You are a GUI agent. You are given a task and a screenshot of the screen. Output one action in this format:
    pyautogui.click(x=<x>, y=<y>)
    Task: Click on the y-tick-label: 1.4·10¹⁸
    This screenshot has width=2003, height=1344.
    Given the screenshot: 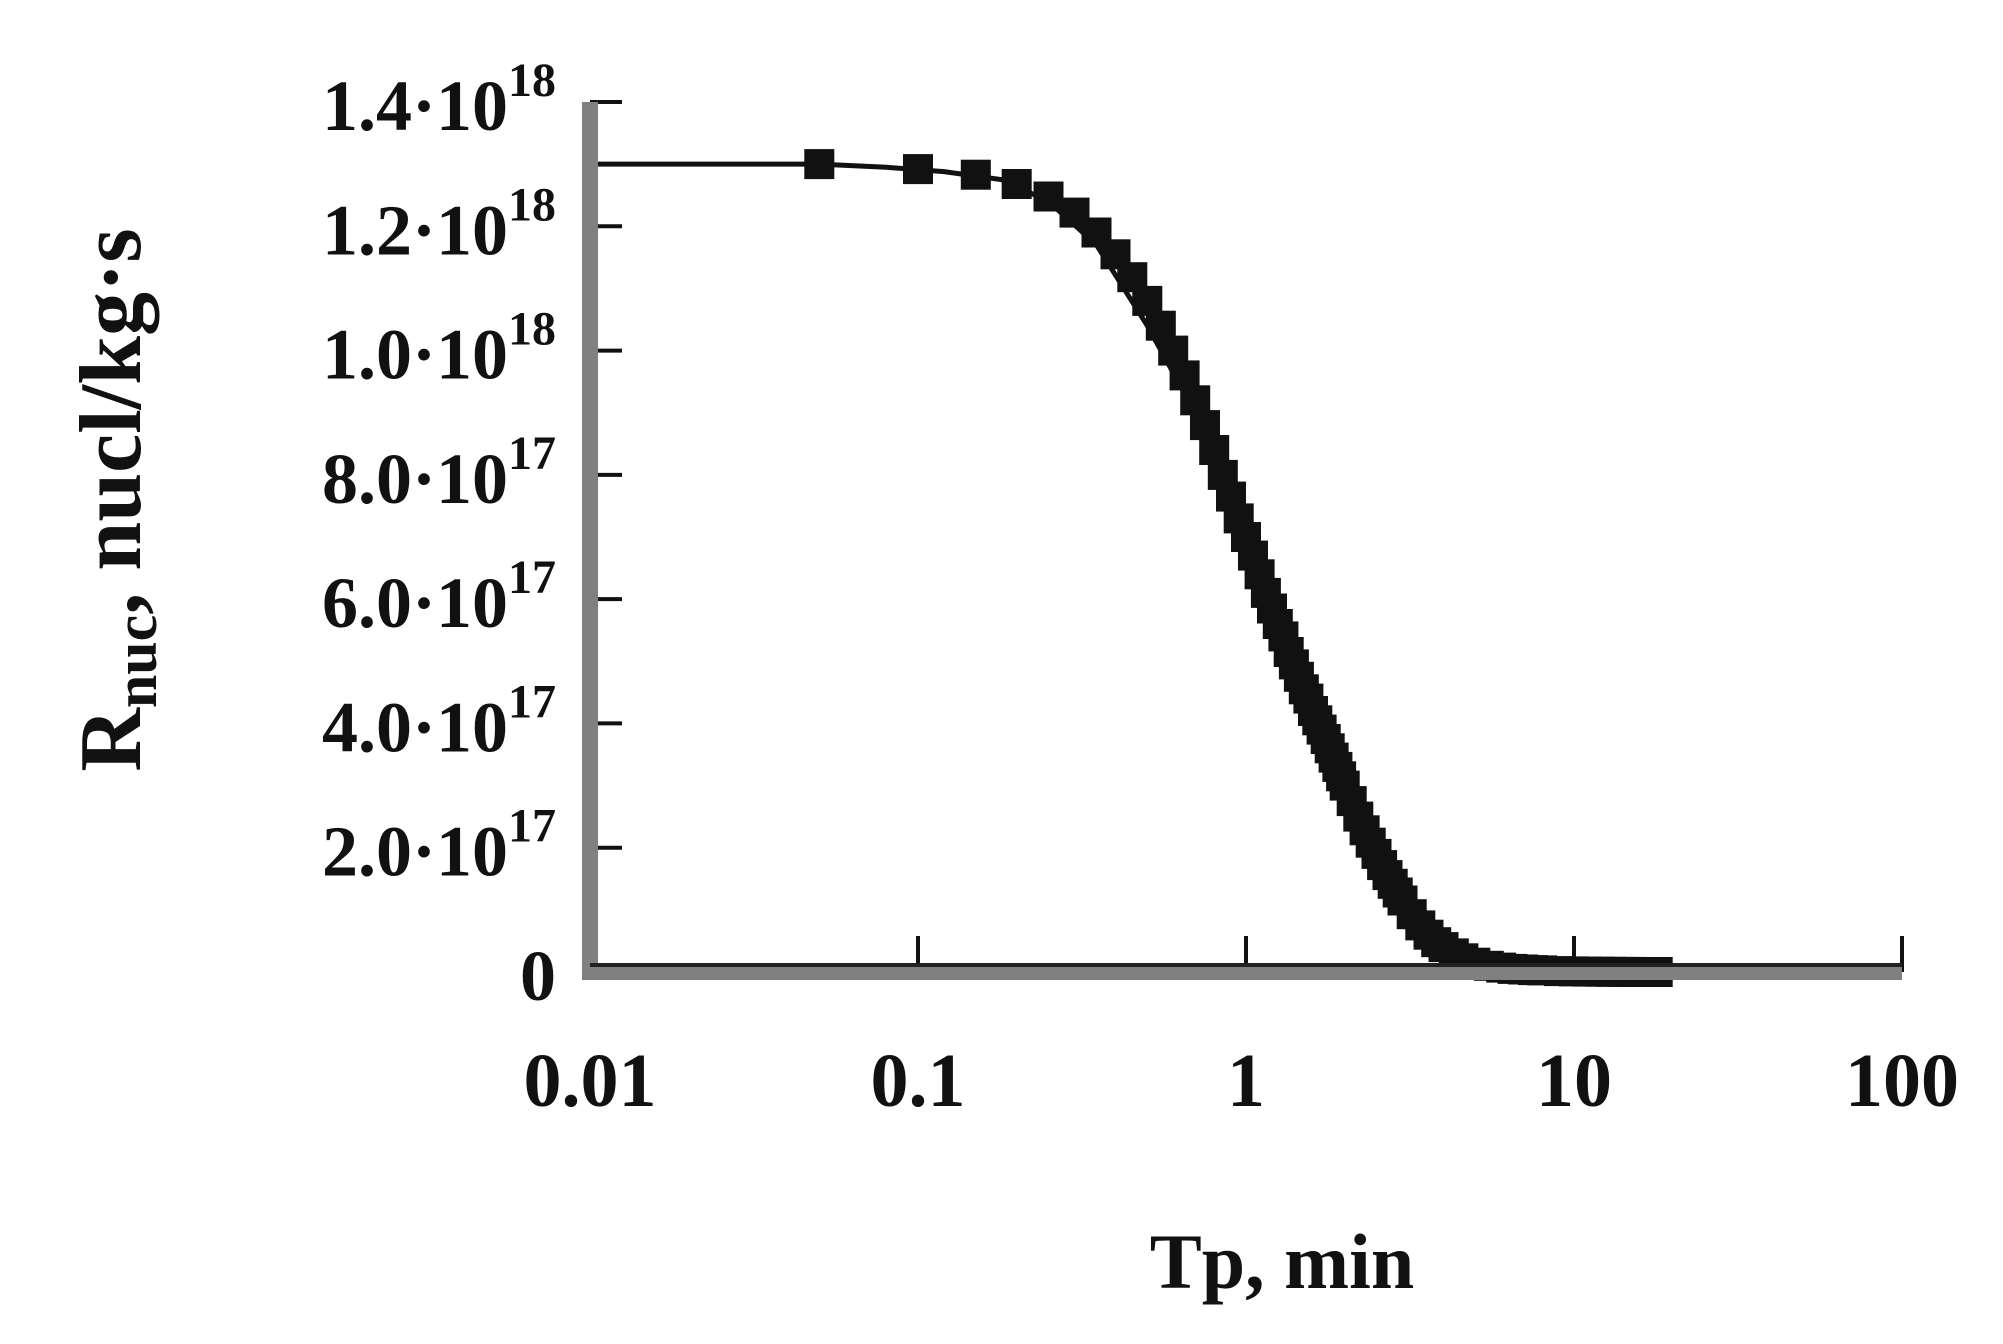 What is the action you would take?
    pyautogui.click(x=439, y=100)
    